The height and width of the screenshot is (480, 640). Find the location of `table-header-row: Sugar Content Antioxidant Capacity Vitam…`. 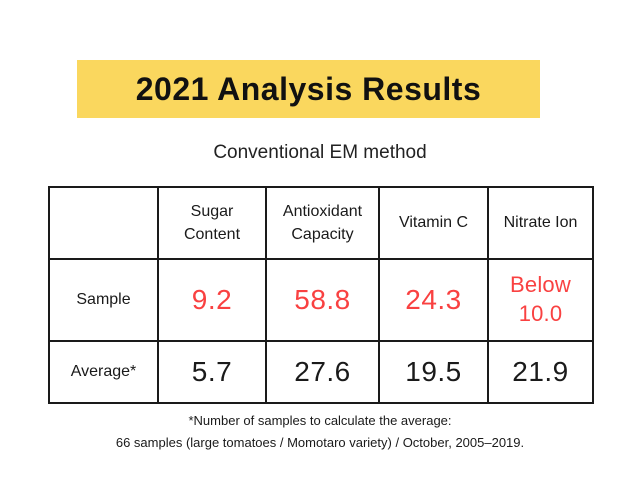

table-header-row: Sugar Content Antioxidant Capacity Vitam… is located at coordinates (321, 223).